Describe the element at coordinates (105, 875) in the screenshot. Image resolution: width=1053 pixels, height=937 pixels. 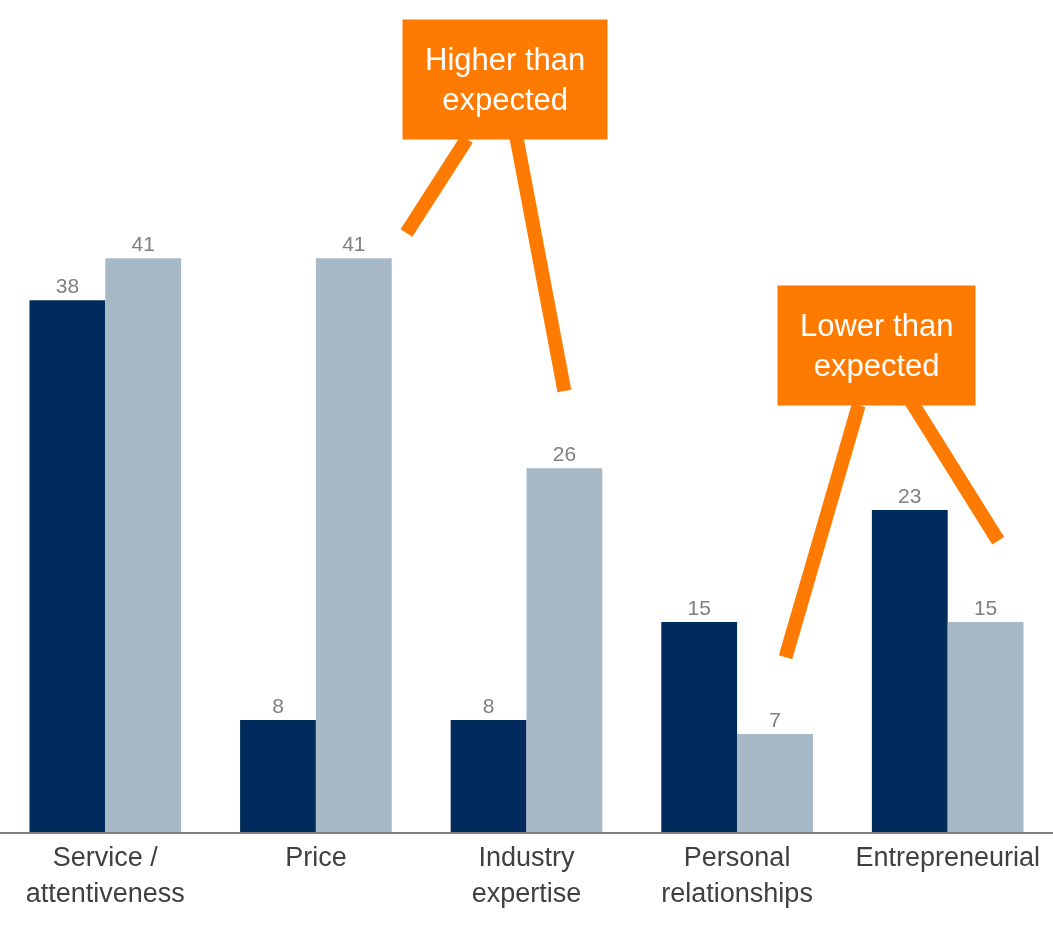
I see `x-tick-label: Service / attentiveness` at that location.